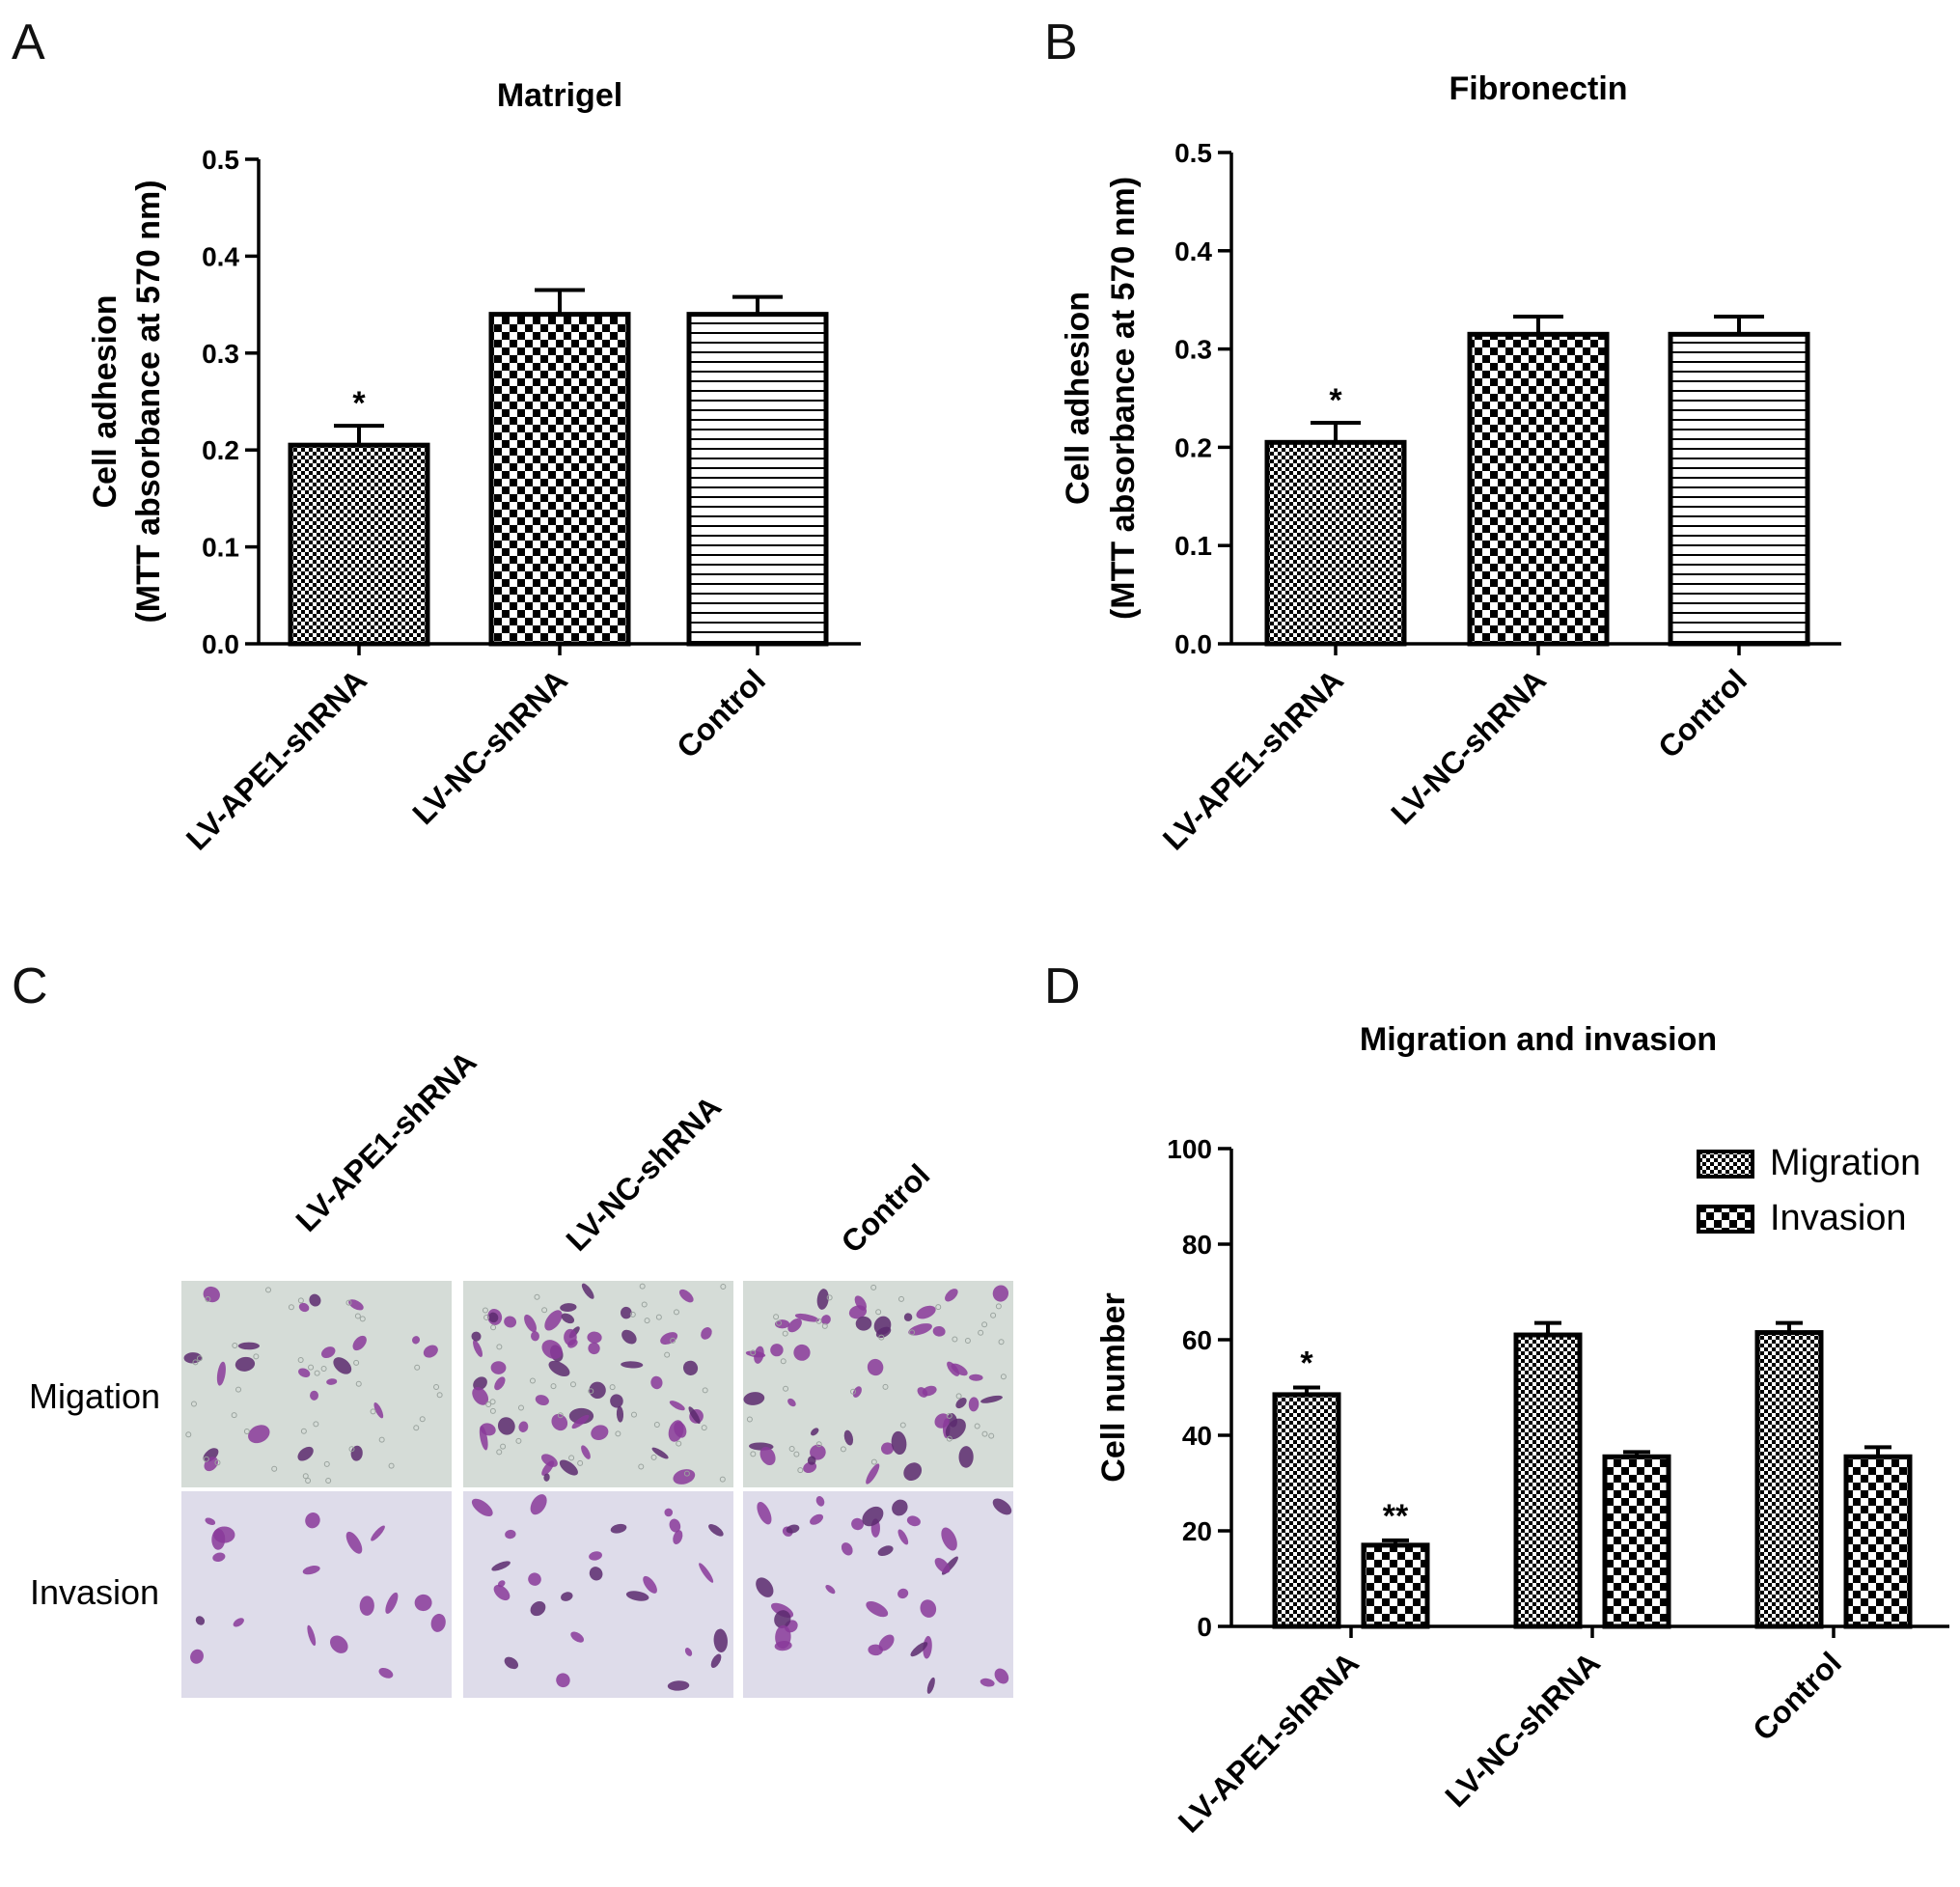  What do you see at coordinates (1193, 251) in the screenshot?
I see `y-tick-label: 0.4` at bounding box center [1193, 251].